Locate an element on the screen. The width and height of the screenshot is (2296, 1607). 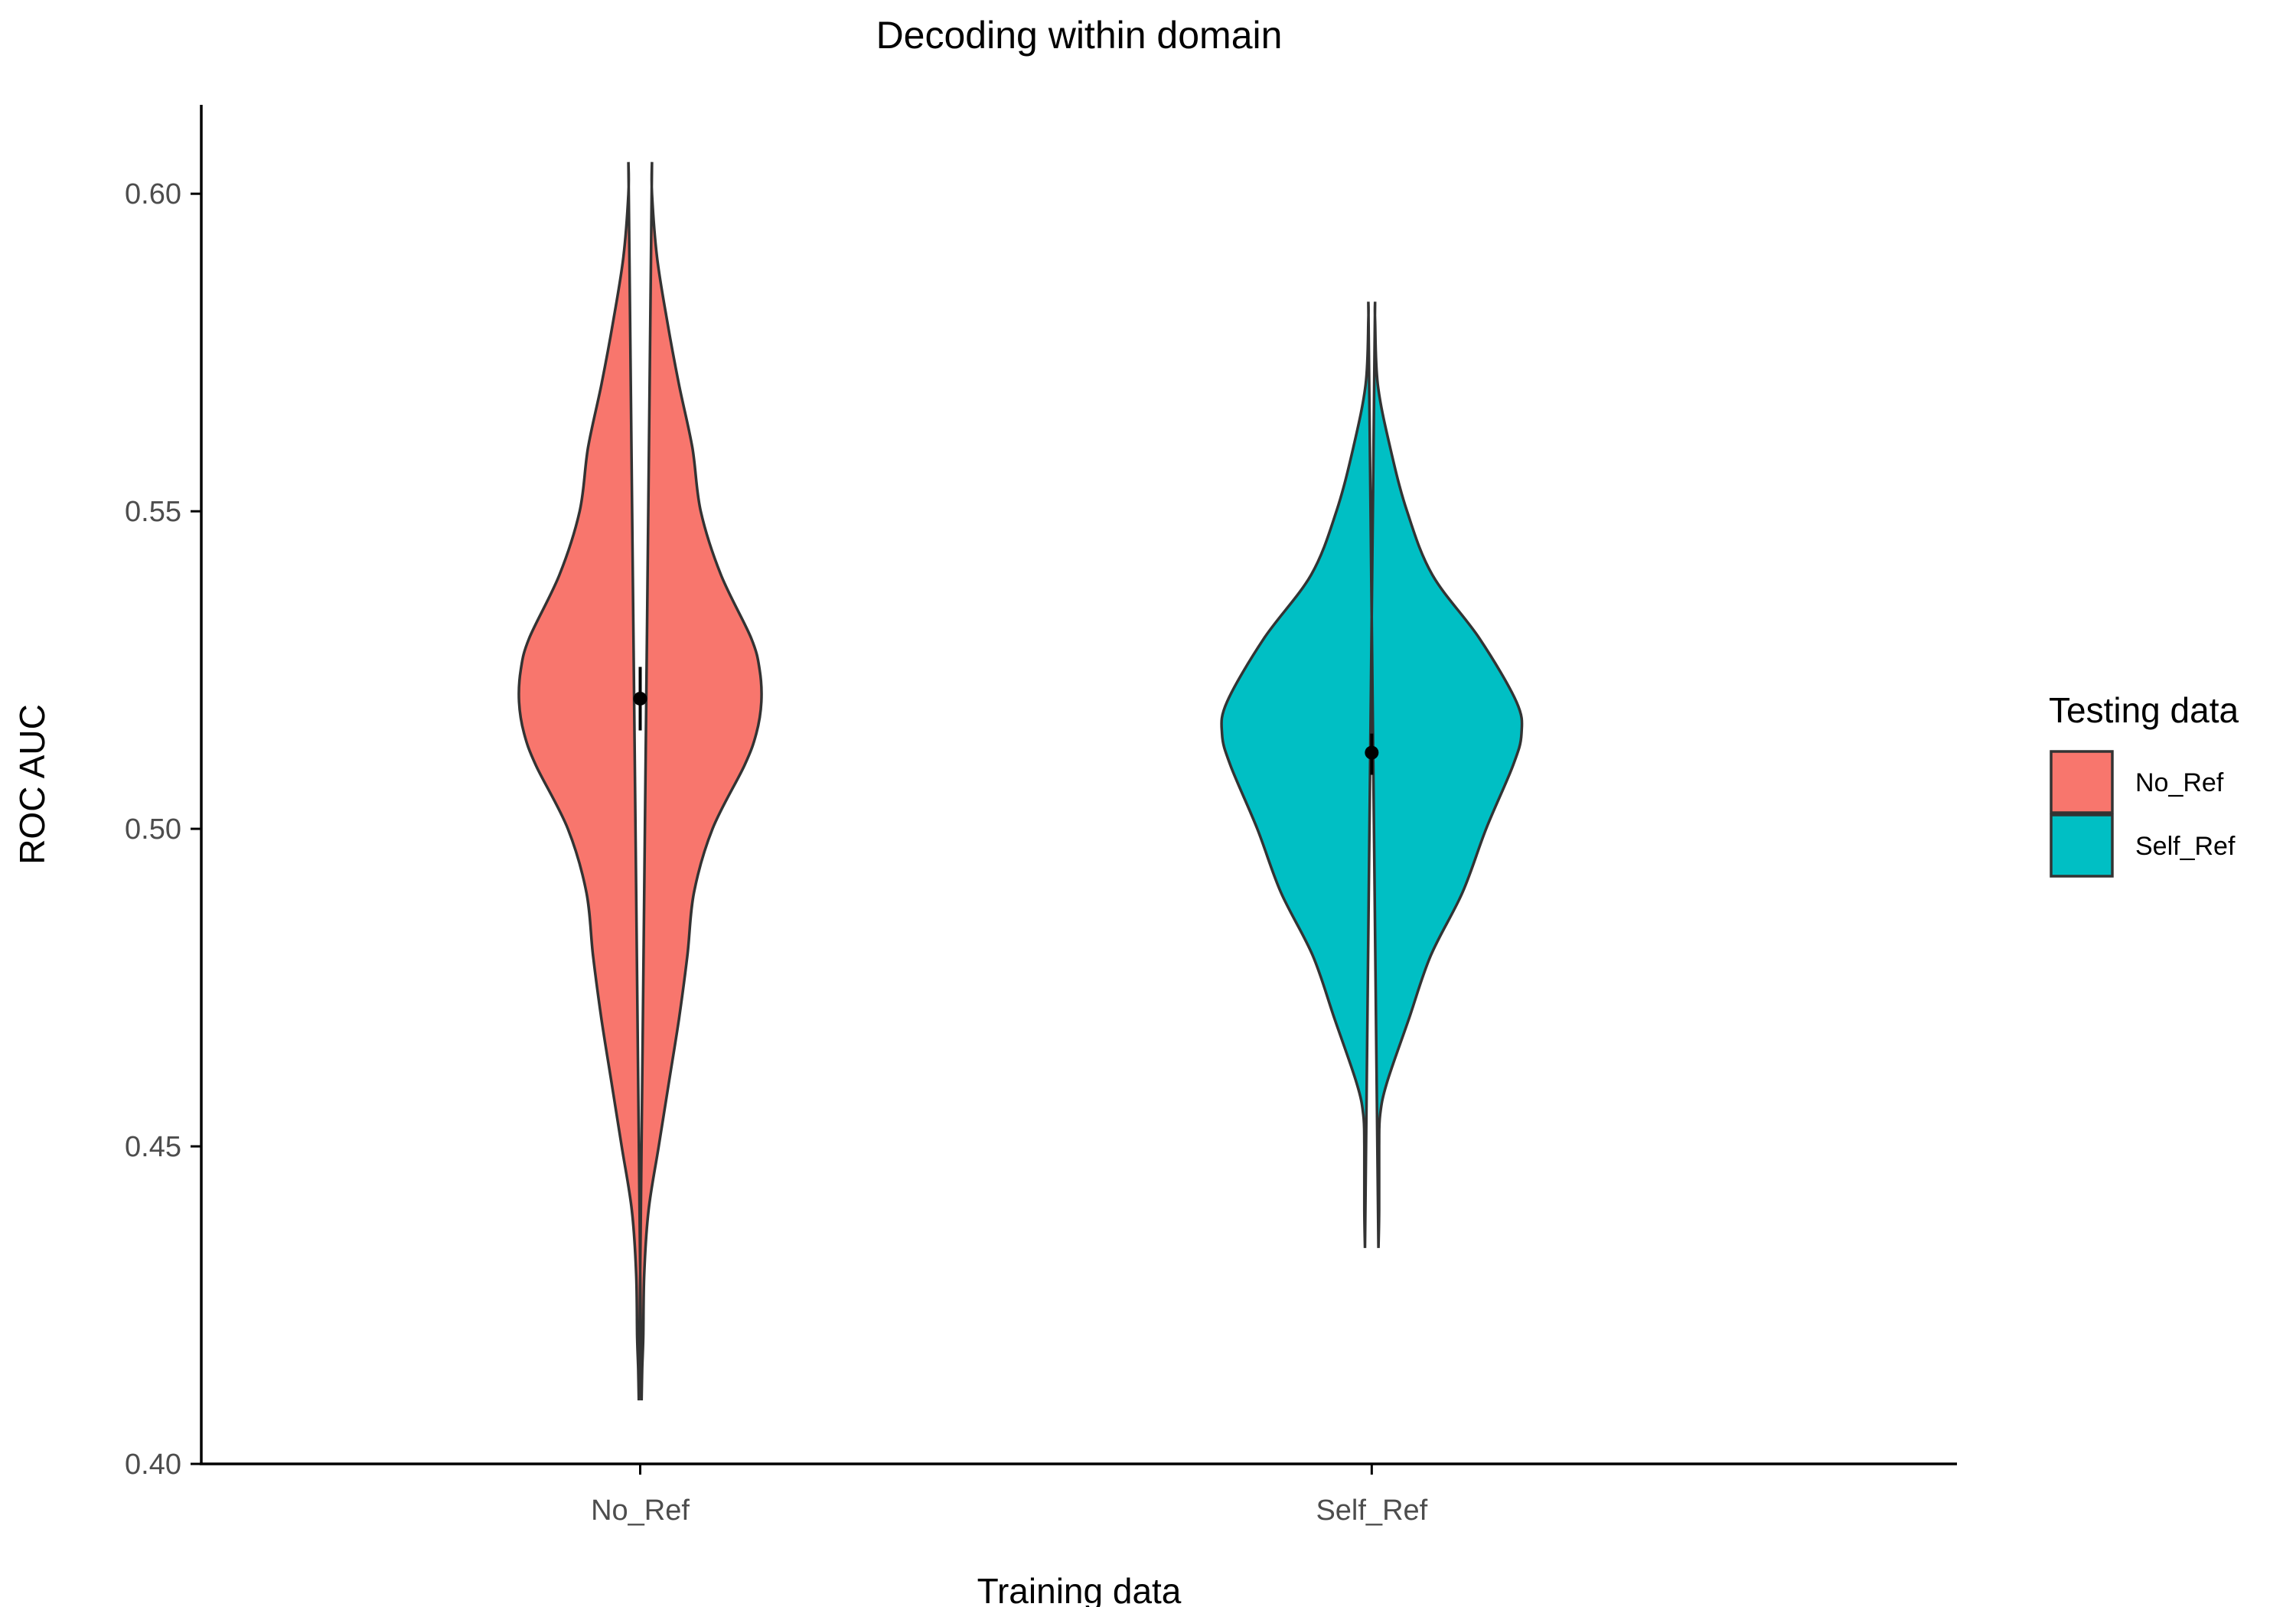
y-tick-label: 0.50 is located at coordinates (153, 829).